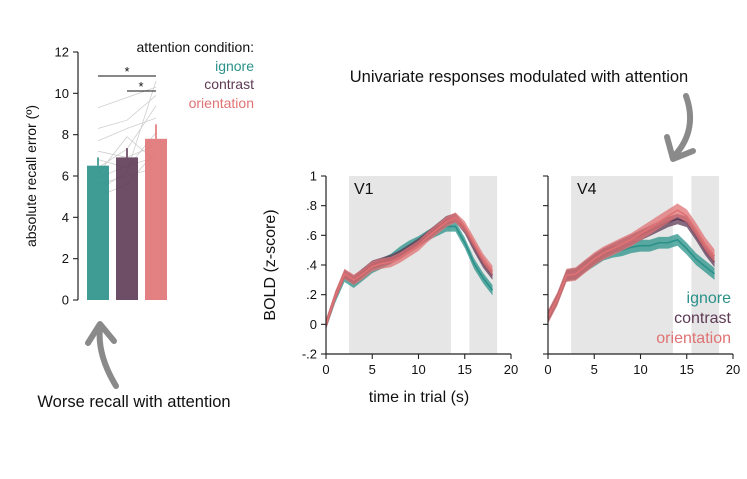 Image resolution: width=747 pixels, height=479 pixels. Describe the element at coordinates (221, 103) in the screenshot. I see `bar-legend-orientation: orientation` at that location.